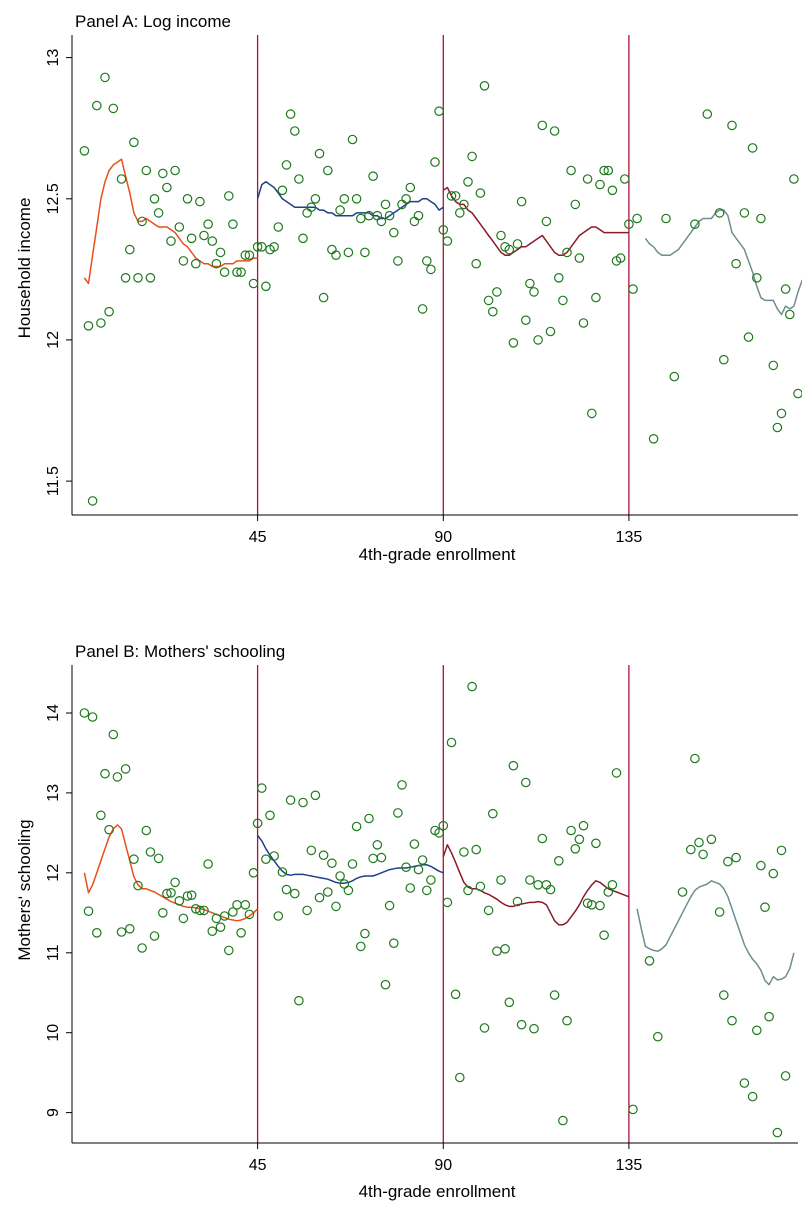 The height and width of the screenshot is (1208, 802). I want to click on panel-b-y-tick-label: 13, so click(53, 793).